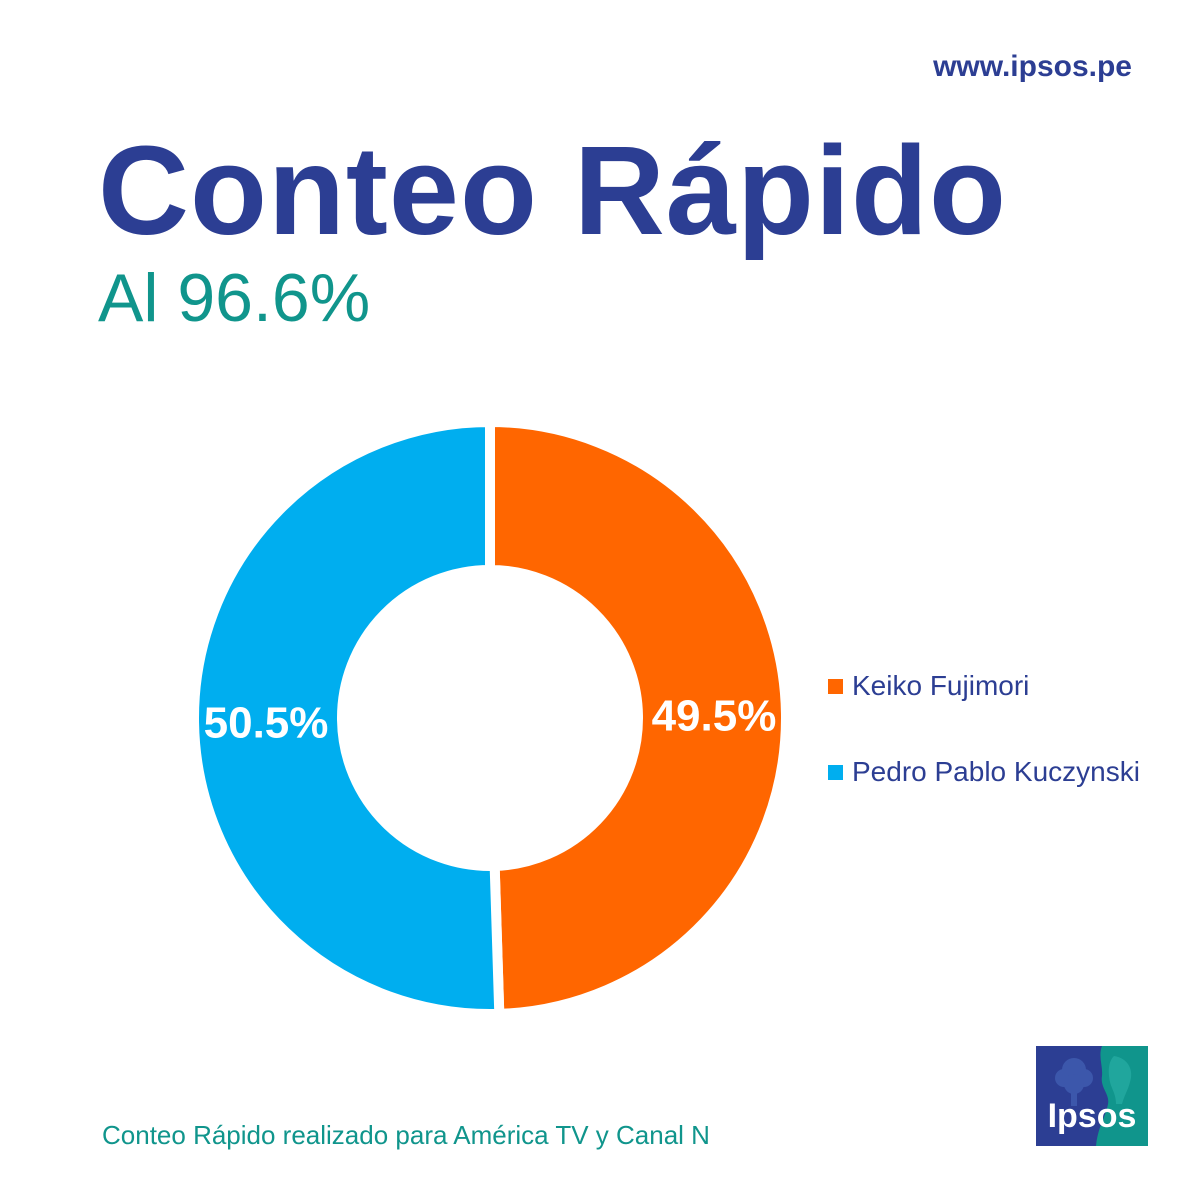 The height and width of the screenshot is (1200, 1200). I want to click on logo-text: Ipsos, so click(1092, 1116).